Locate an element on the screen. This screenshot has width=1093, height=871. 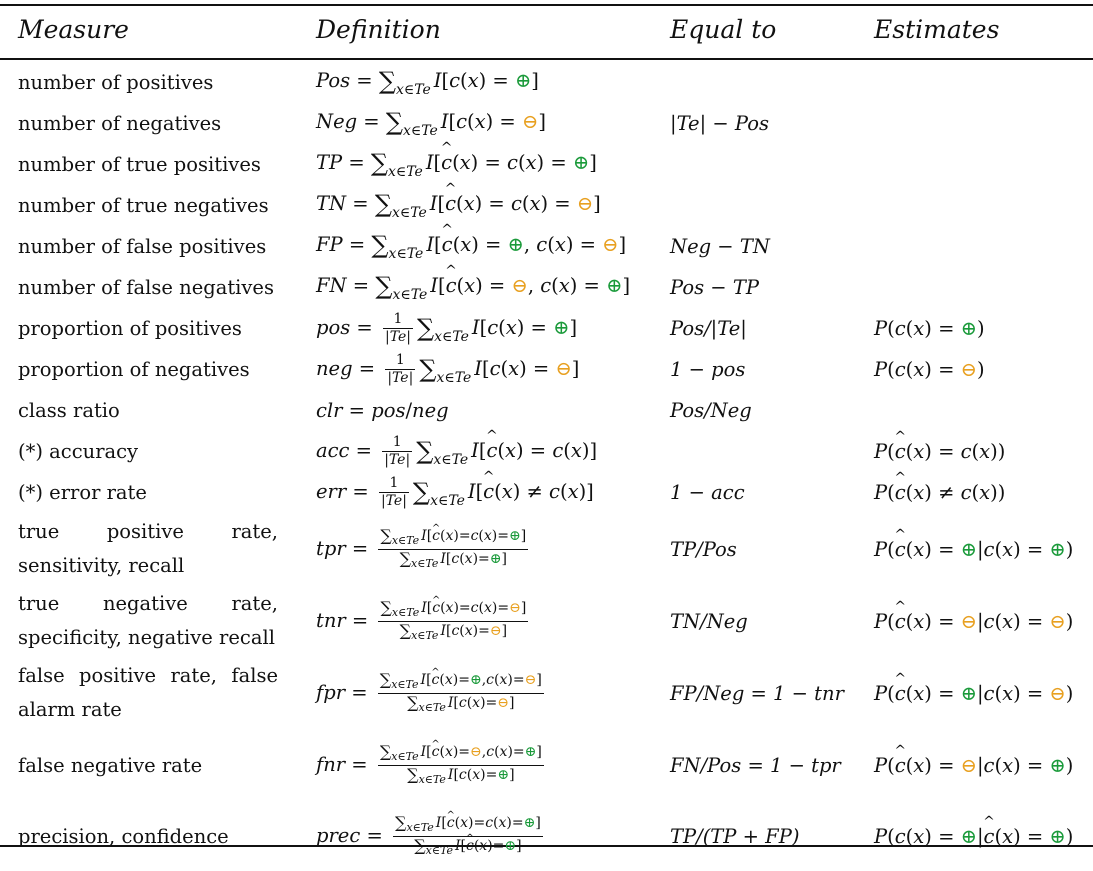
header-row: Measure Definition Equal to Estimates is located at coordinates (546, 29).